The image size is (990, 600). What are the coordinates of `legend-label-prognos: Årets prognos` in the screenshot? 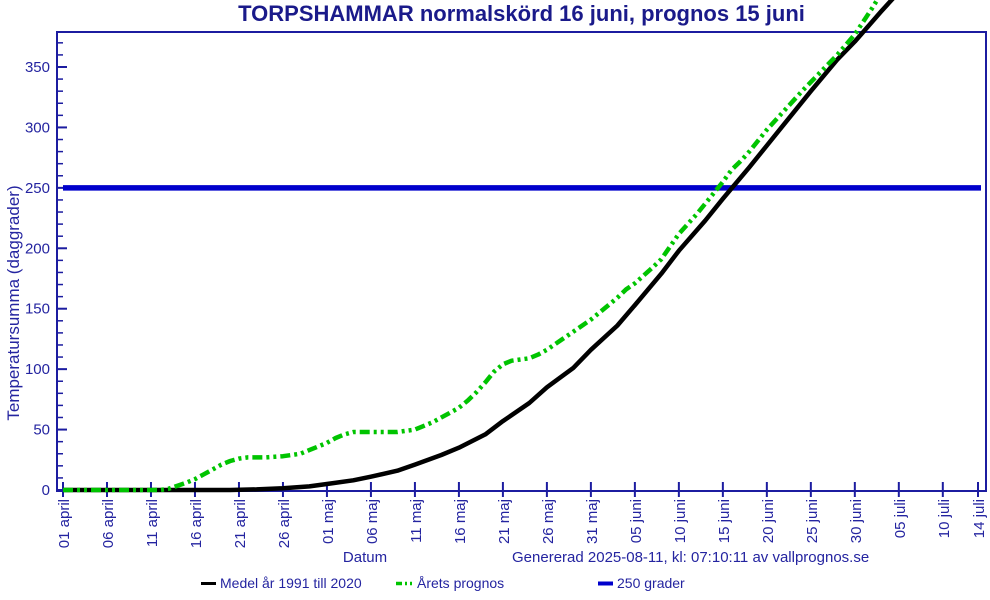 It's located at (461, 583).